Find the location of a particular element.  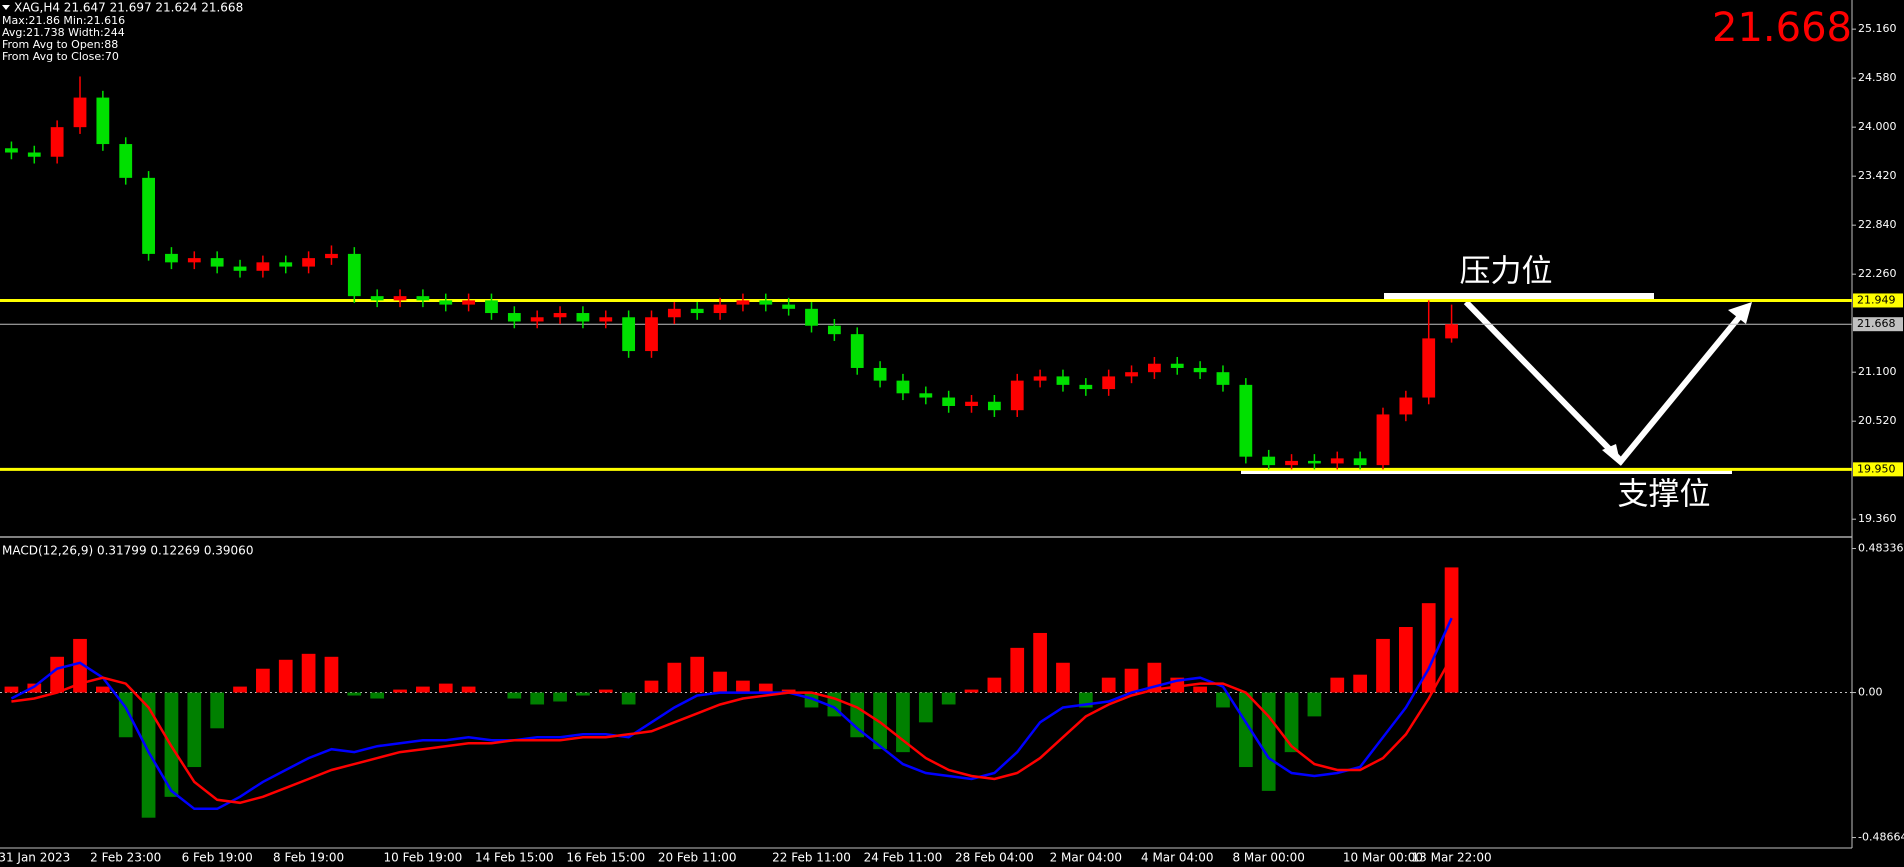

x-tick-label: 10 Feb 19:00 is located at coordinates (423, 858).